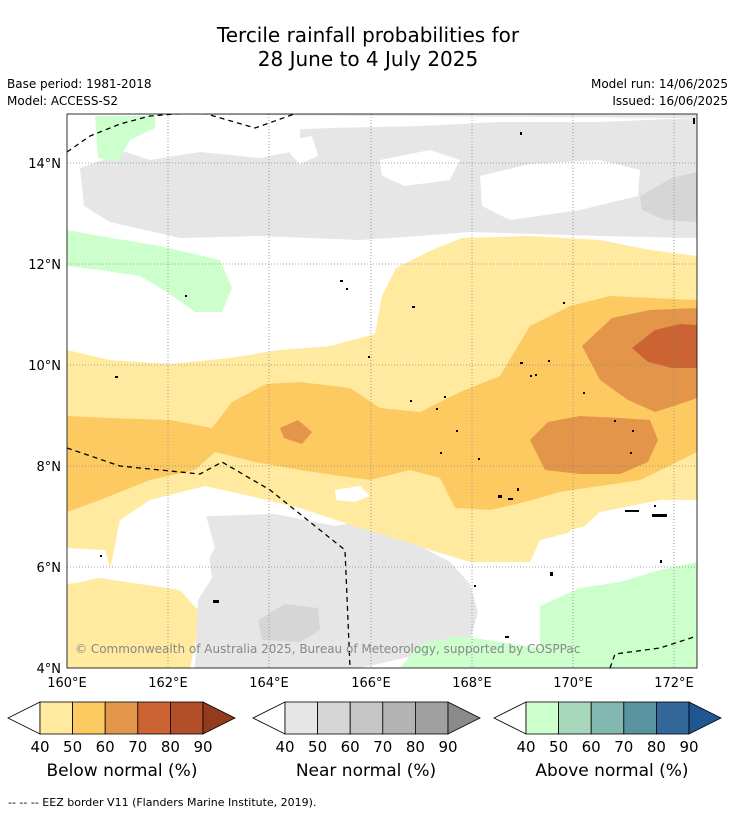 This screenshot has width=736, height=816. Describe the element at coordinates (594, 445) in the screenshot. I see `below-normal-60-region-south` at that location.